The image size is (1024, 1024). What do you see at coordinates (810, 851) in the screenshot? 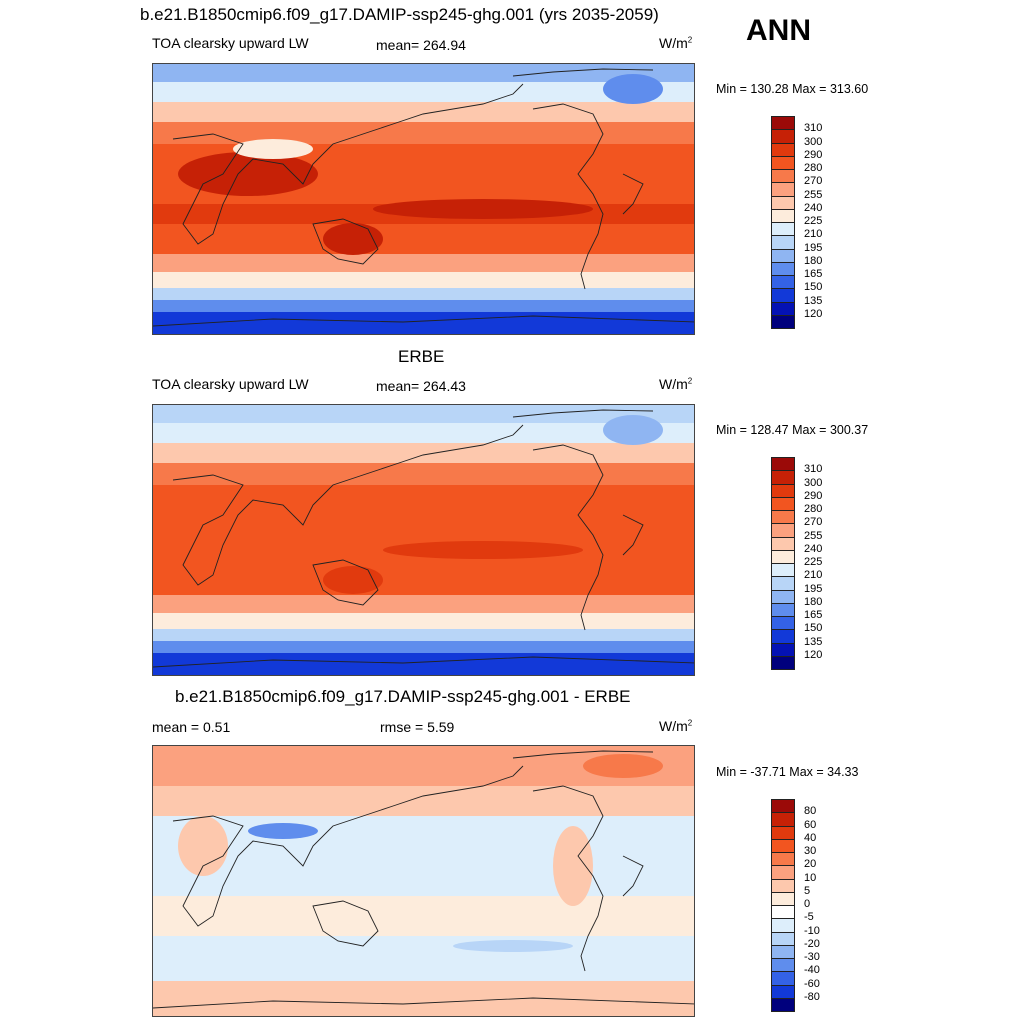
I see `colorbar-tick-label: 30` at bounding box center [810, 851].